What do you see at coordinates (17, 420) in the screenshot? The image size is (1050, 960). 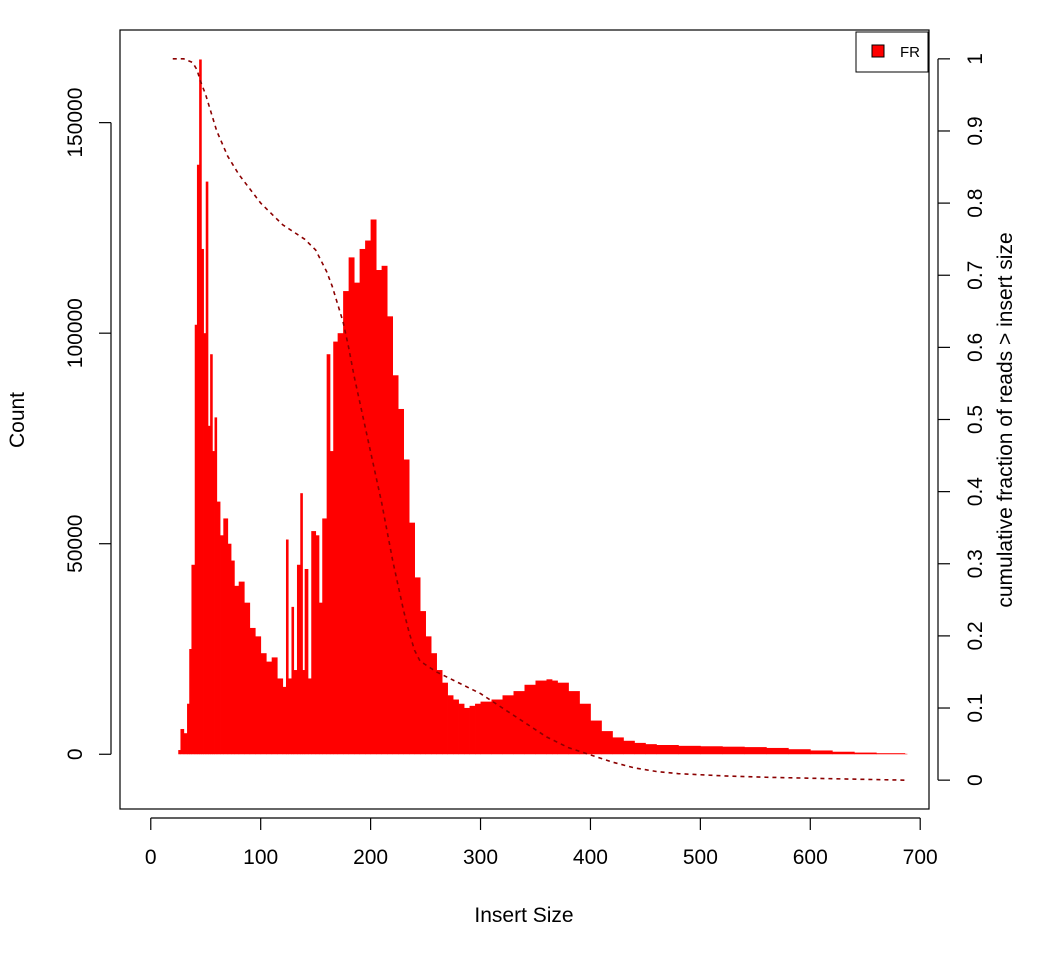 I see `y-axis-title: Count` at bounding box center [17, 420].